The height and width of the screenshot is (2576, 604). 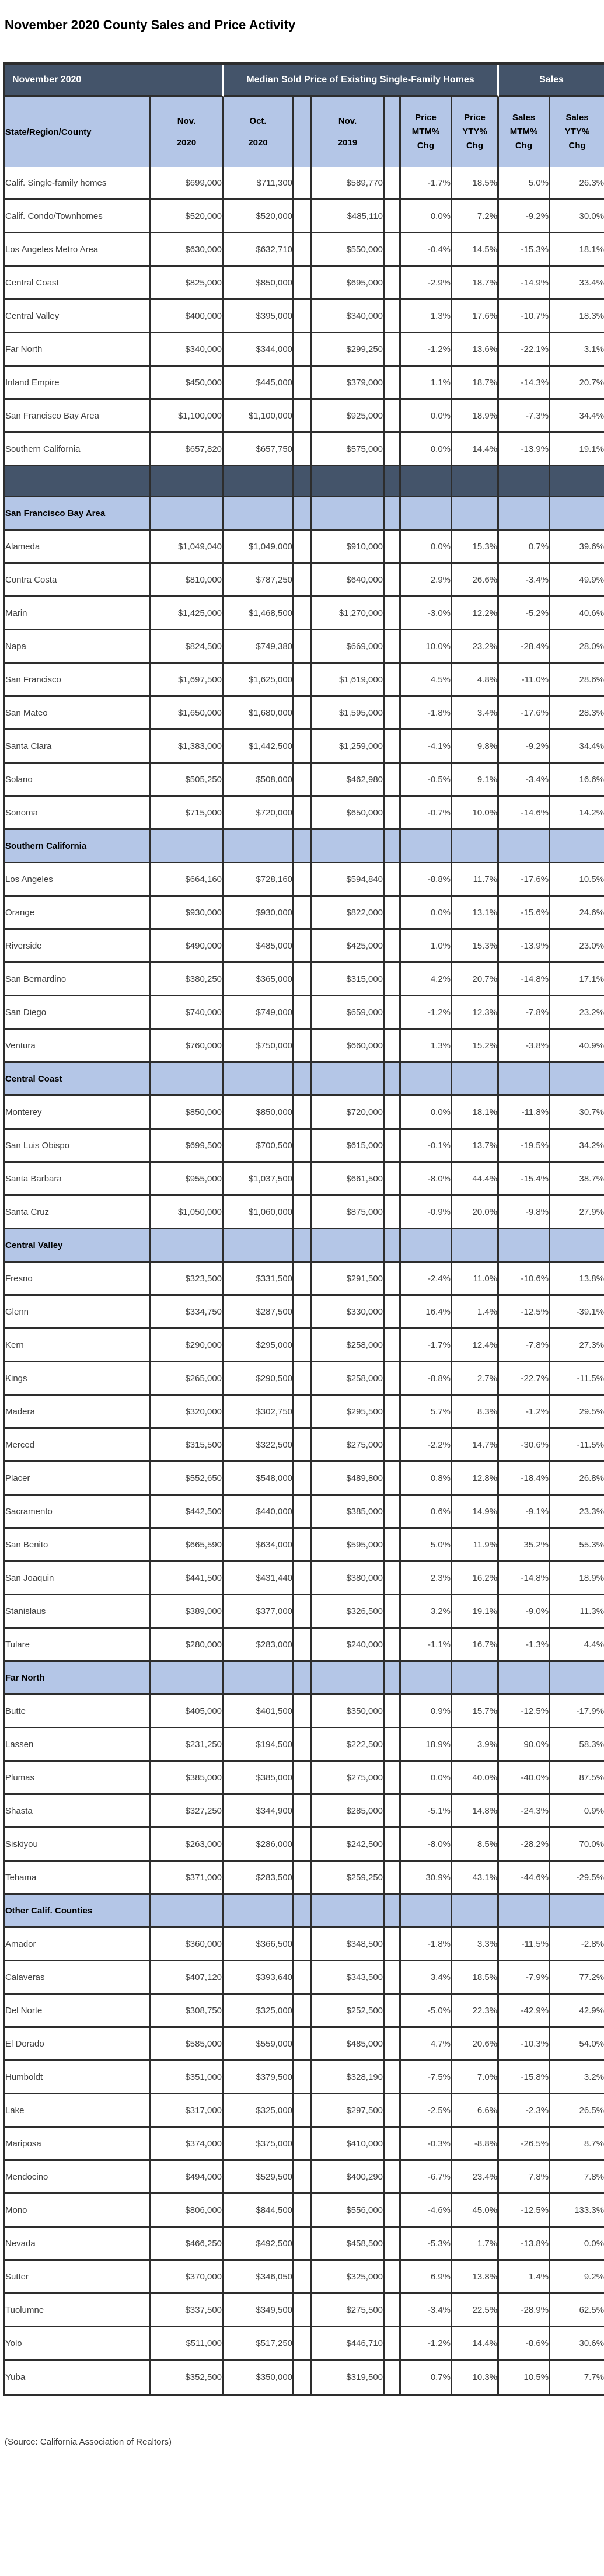 What do you see at coordinates (577, 913) in the screenshot?
I see `sales-yty-chg-cell: 24.6%` at bounding box center [577, 913].